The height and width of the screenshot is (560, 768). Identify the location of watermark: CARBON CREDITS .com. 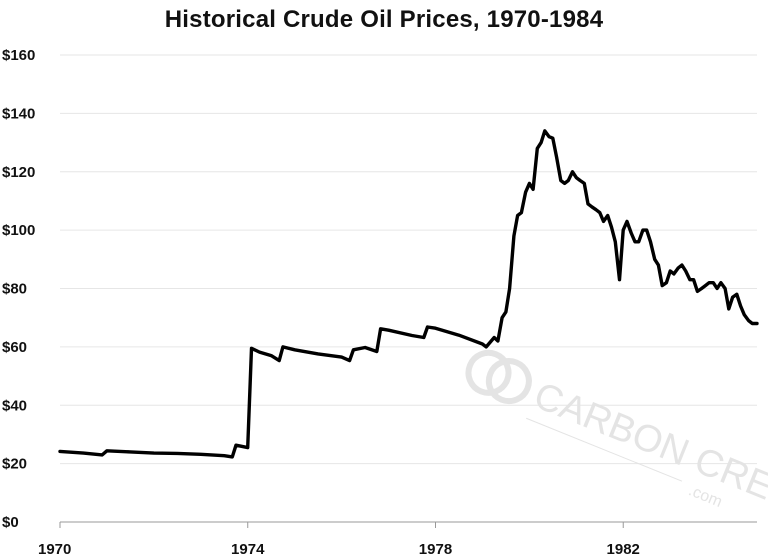
(616, 445).